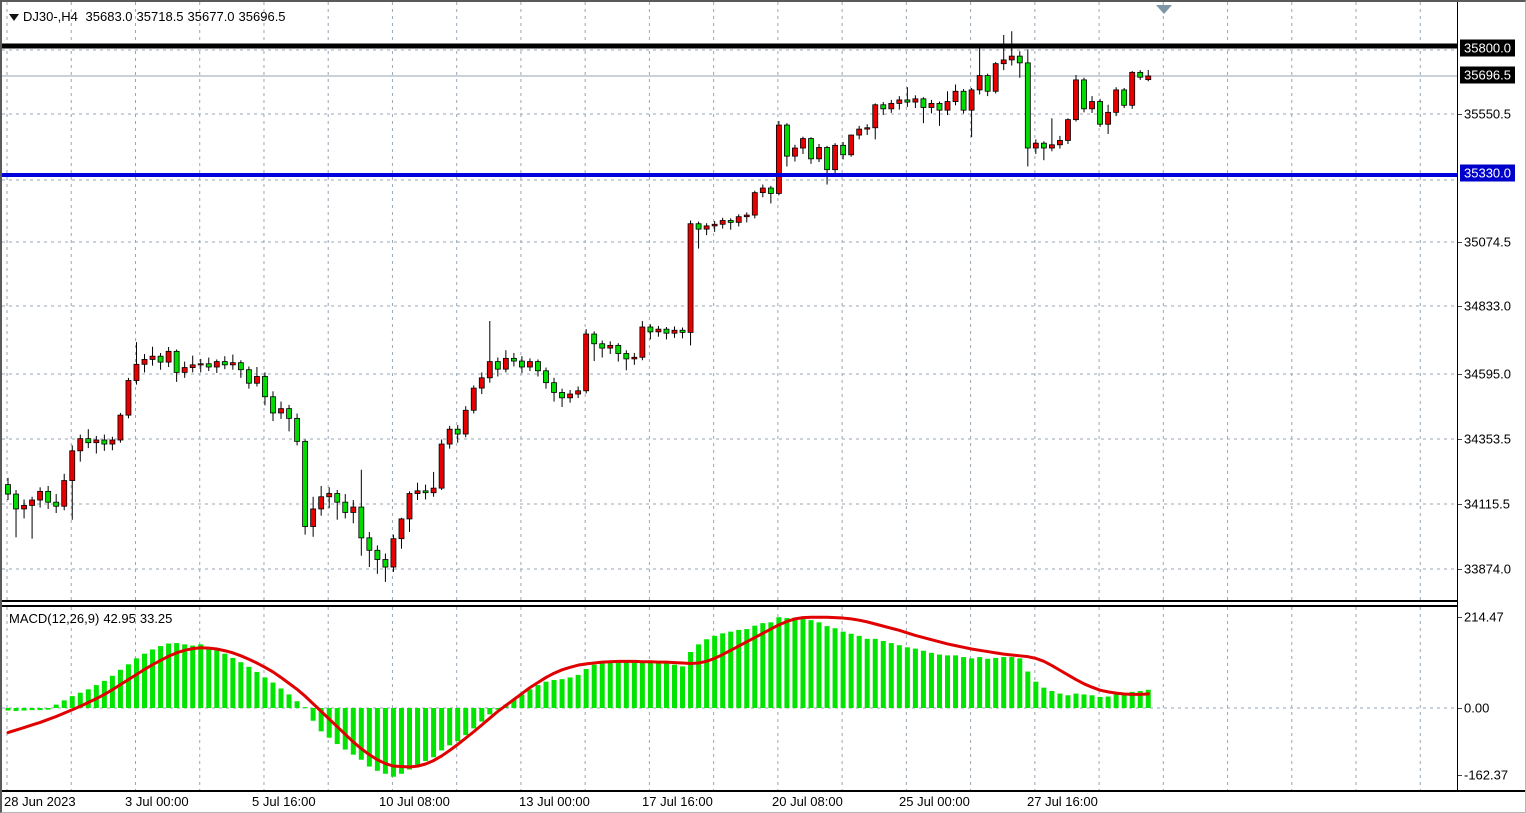 This screenshot has height=813, width=1526. Describe the element at coordinates (211, 16) in the screenshot. I see `ohlc-low: 35677.0` at that location.